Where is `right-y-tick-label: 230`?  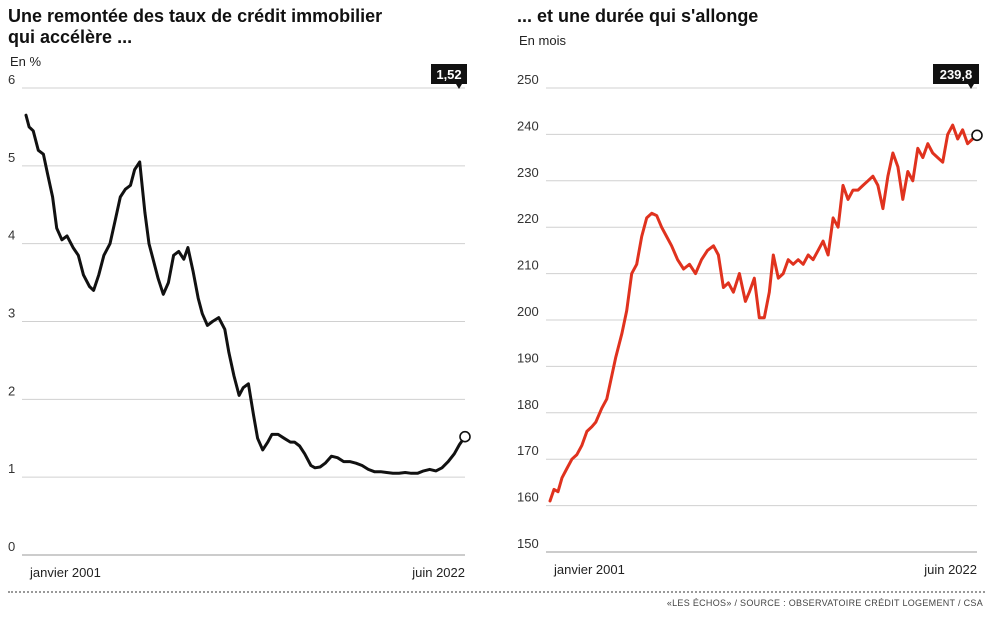
right-y-tick-label: 230 is located at coordinates (528, 172).